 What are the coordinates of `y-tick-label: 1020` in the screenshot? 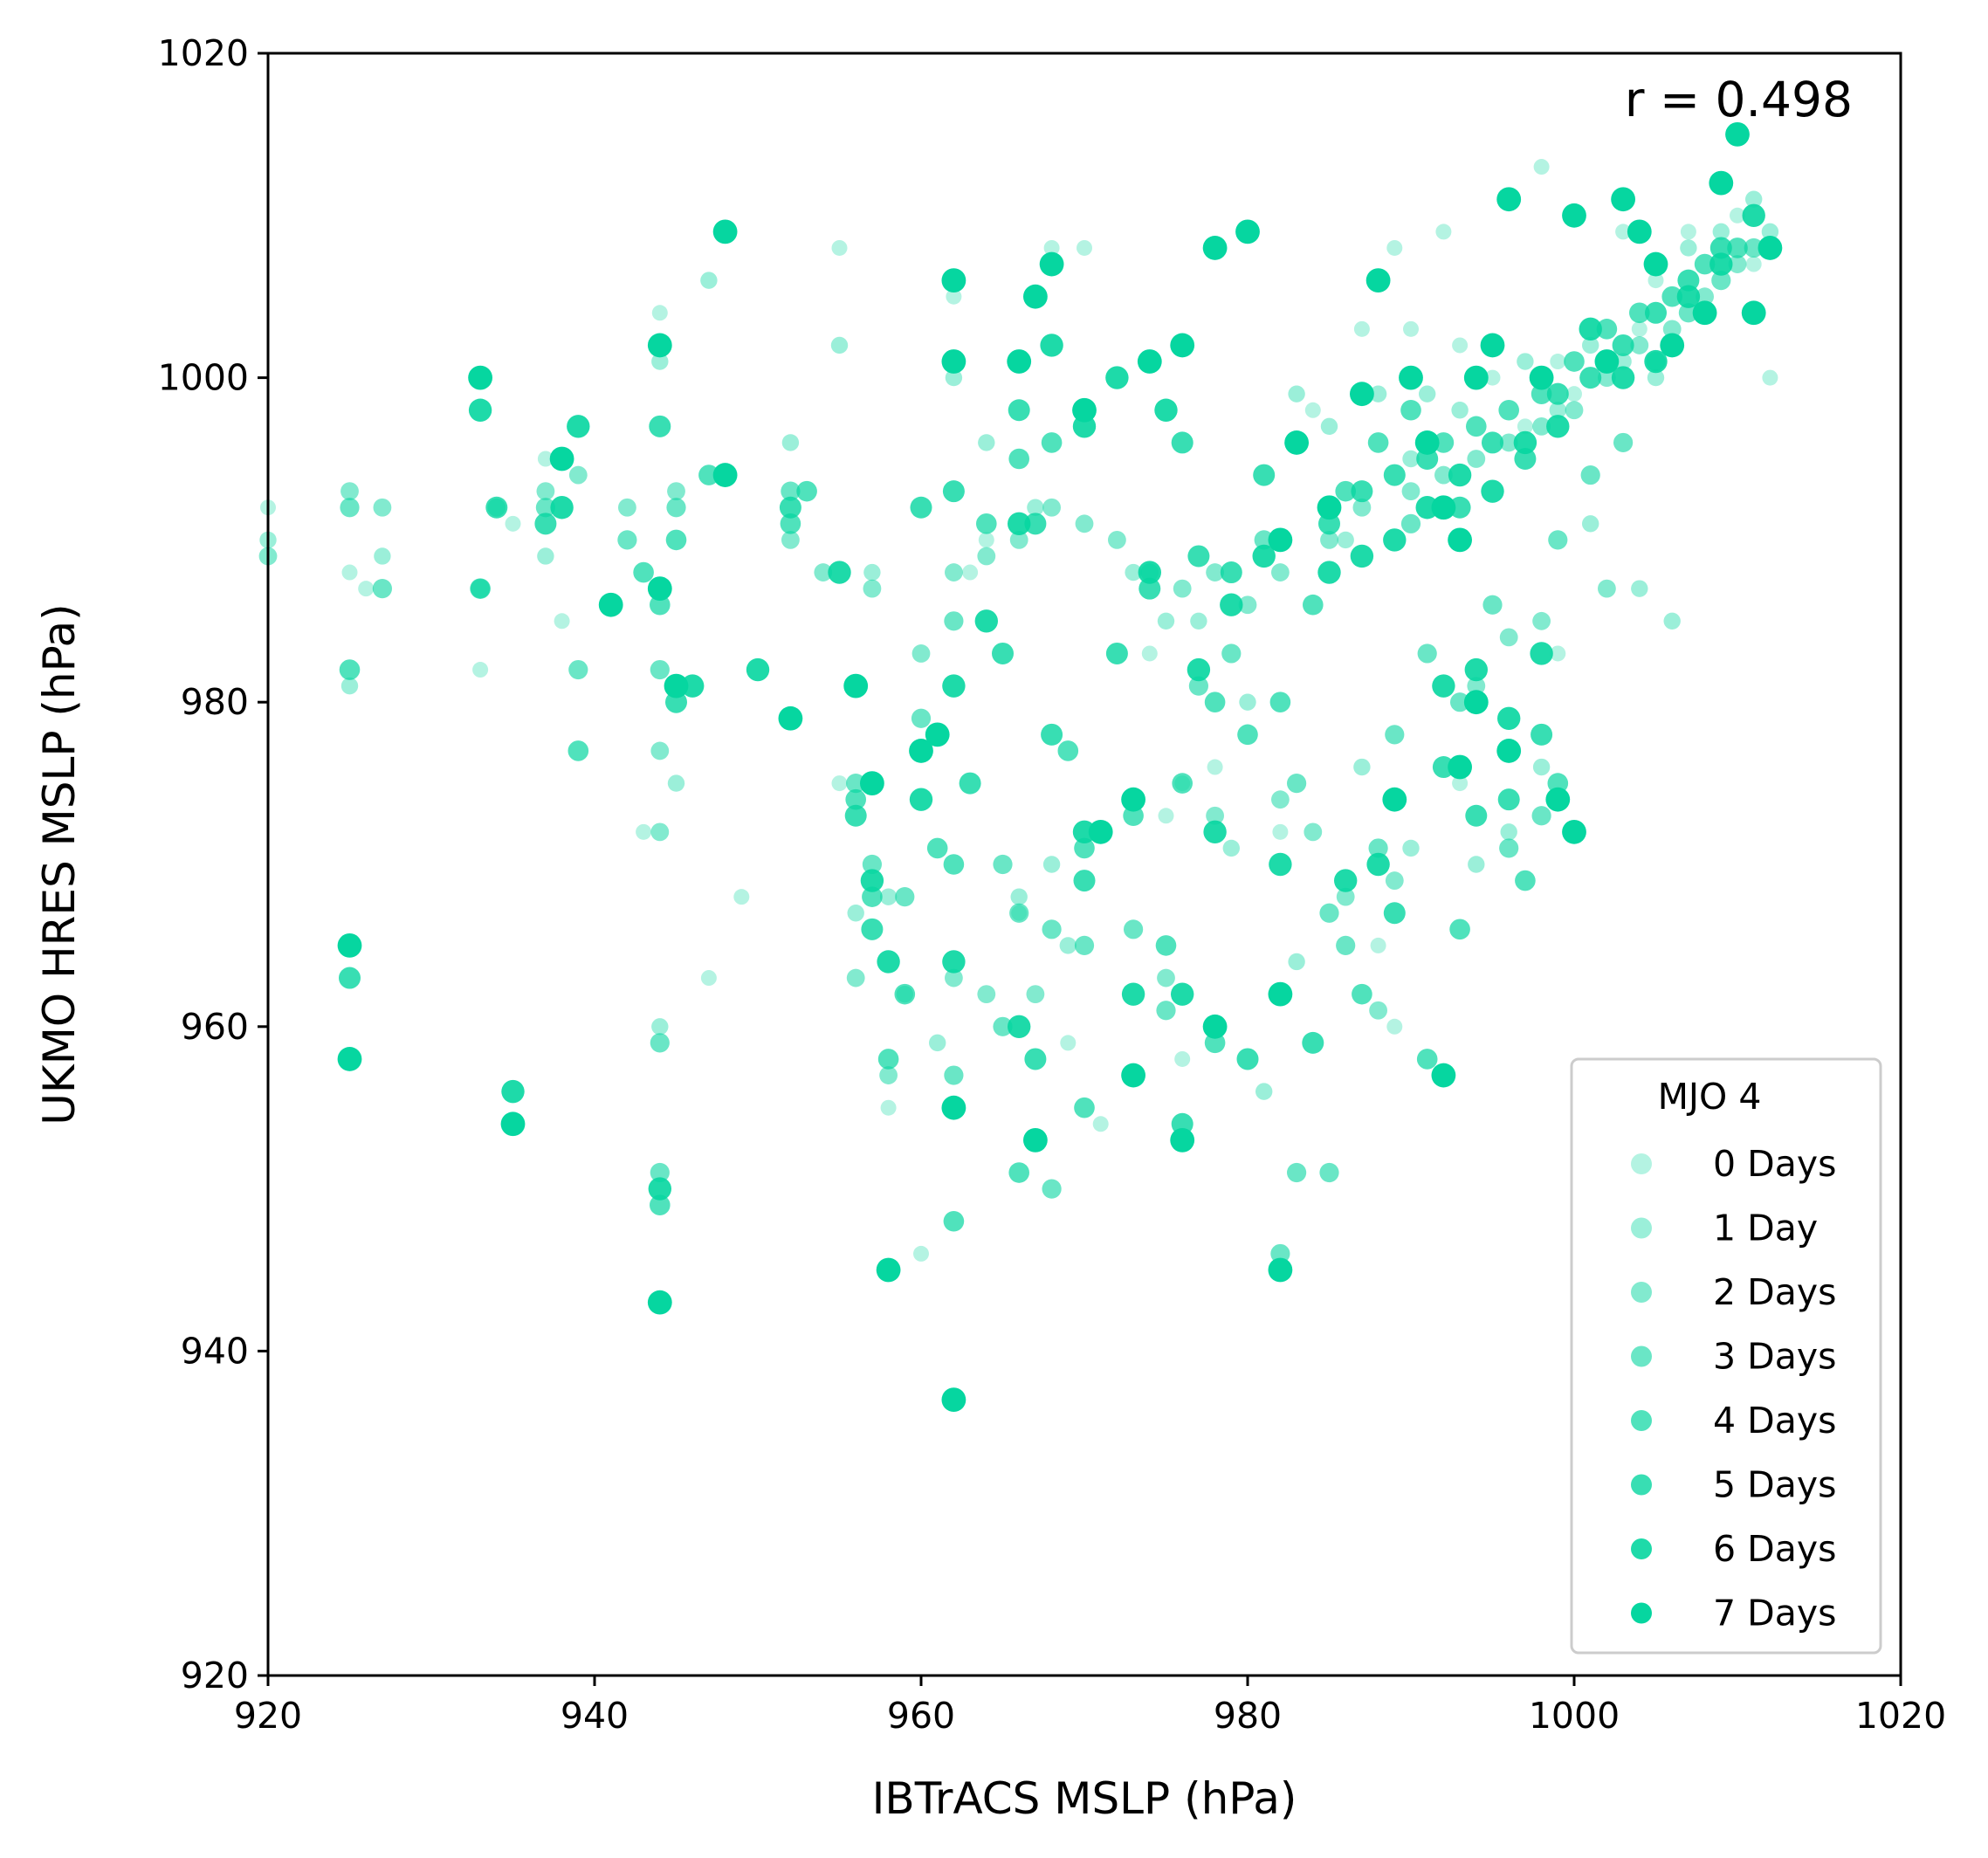 It's located at (203, 53).